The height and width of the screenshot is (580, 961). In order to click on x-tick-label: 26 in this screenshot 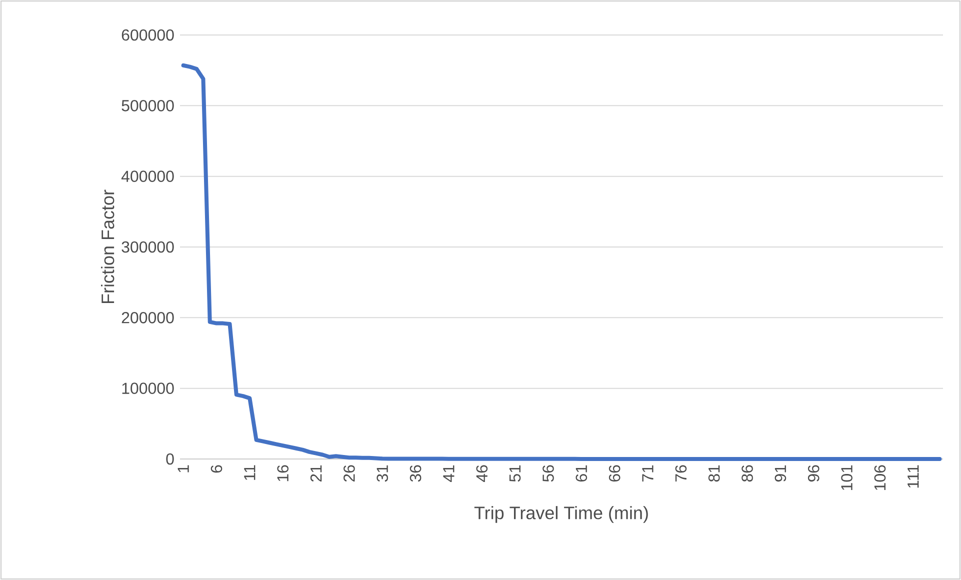, I will do `click(349, 473)`.